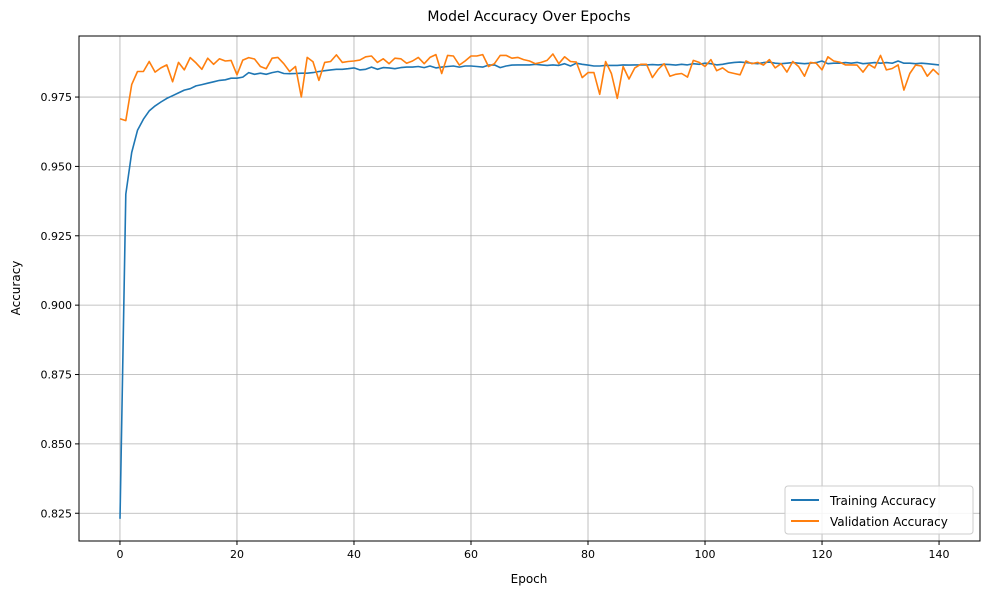  What do you see at coordinates (57, 166) in the screenshot?
I see `y-tick-label: 0.950` at bounding box center [57, 166].